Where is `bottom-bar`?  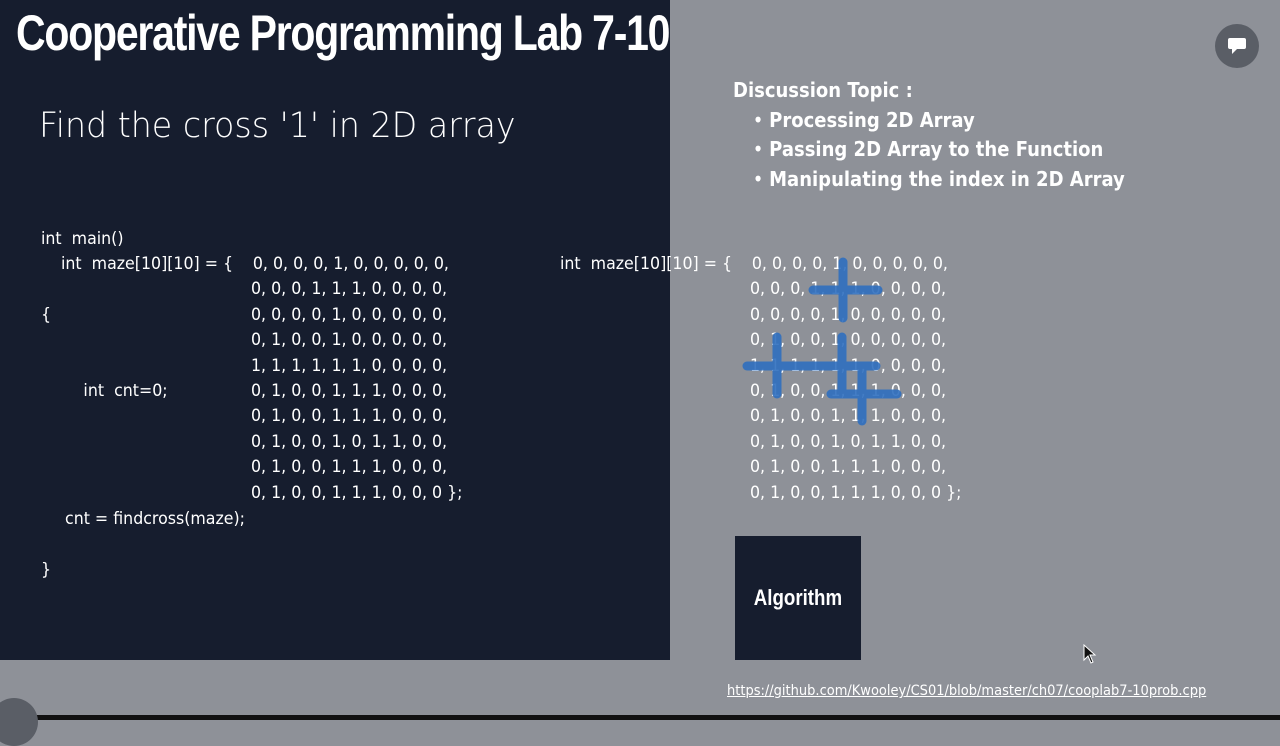
bottom-bar is located at coordinates (640, 717).